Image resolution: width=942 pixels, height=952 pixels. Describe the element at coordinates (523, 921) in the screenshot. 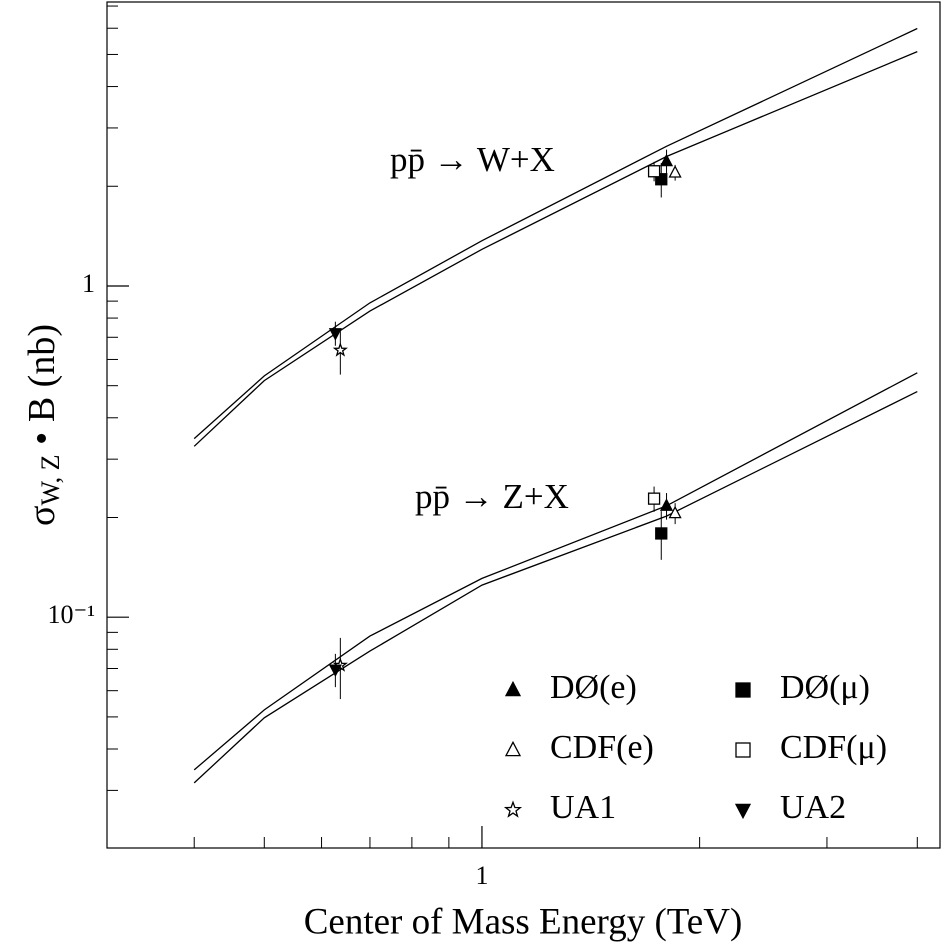

I see `x-axis-label: Center of Mass Energy (TeV)` at that location.